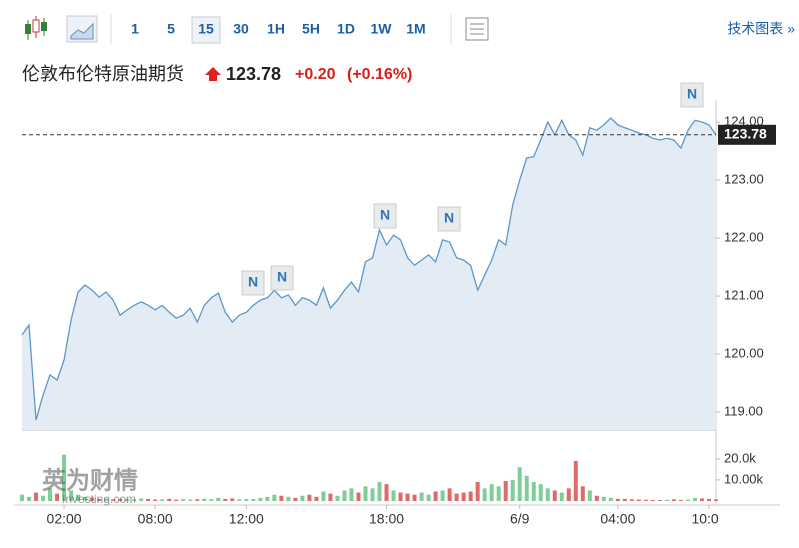 Image resolution: width=799 pixels, height=548 pixels. I want to click on watermark-brand: 英为财情, so click(90, 480).